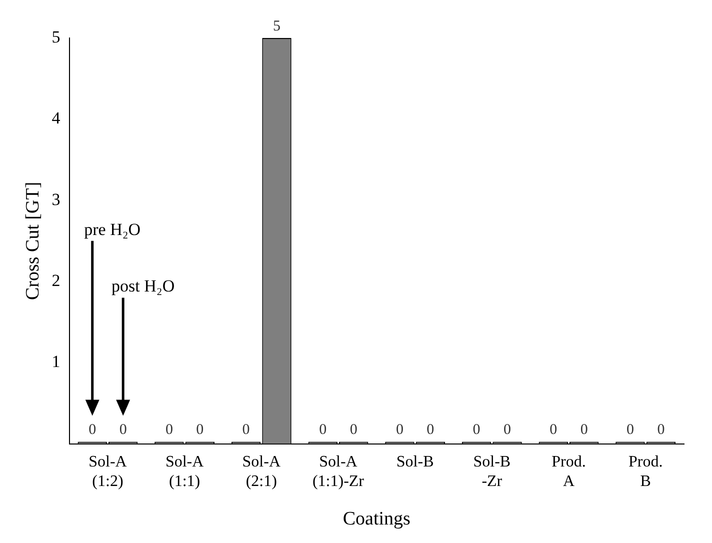  Describe the element at coordinates (56, 199) in the screenshot. I see `y-tick-label: 3` at that location.